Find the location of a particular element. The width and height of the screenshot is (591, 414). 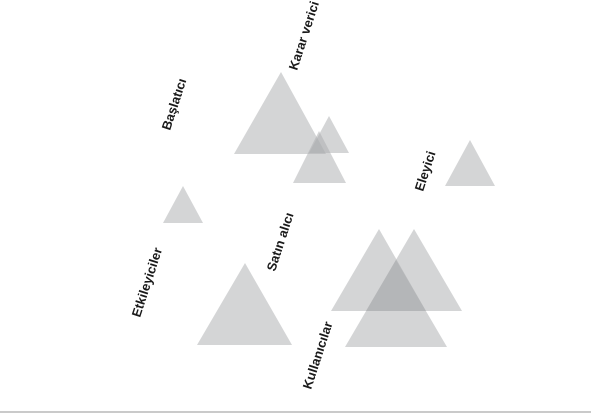

karar-verici-small-triangle-bottom is located at coordinates (319, 157).